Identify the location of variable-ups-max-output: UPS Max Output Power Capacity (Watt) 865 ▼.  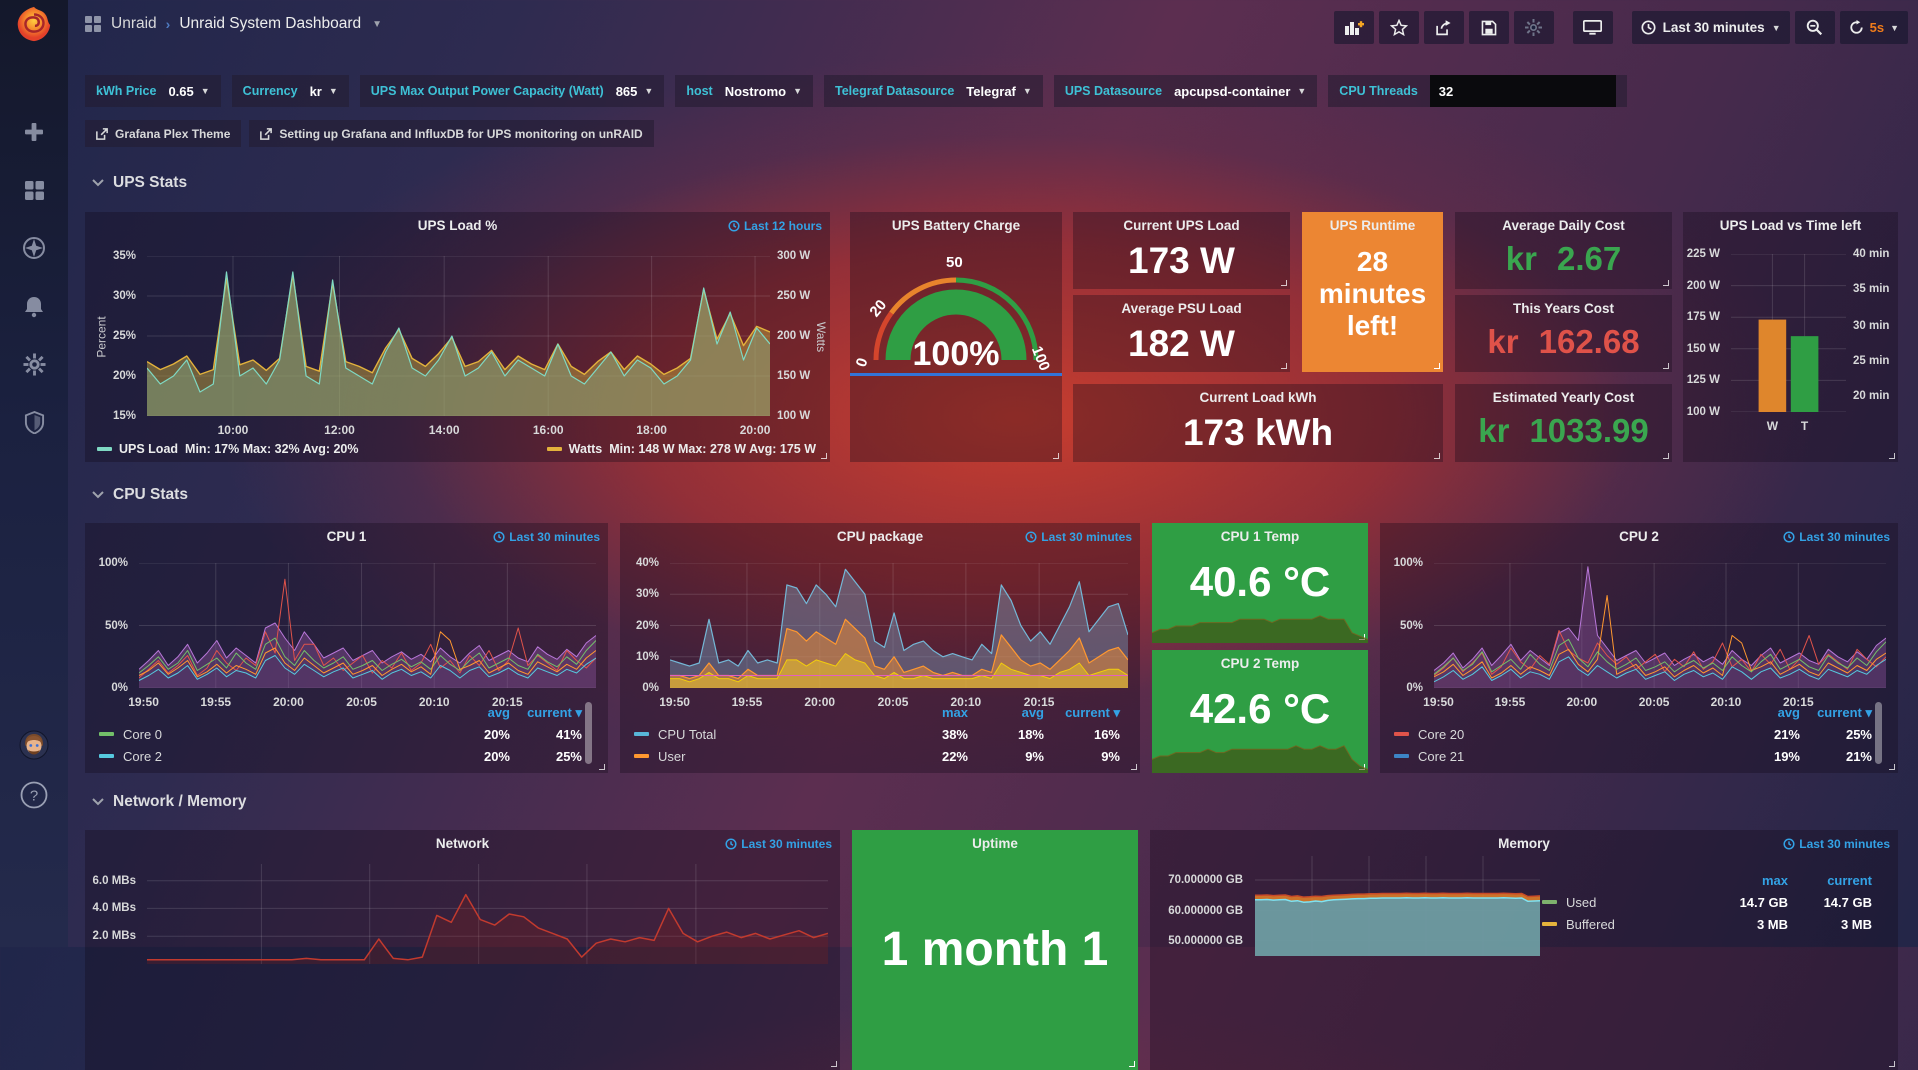
(512, 91).